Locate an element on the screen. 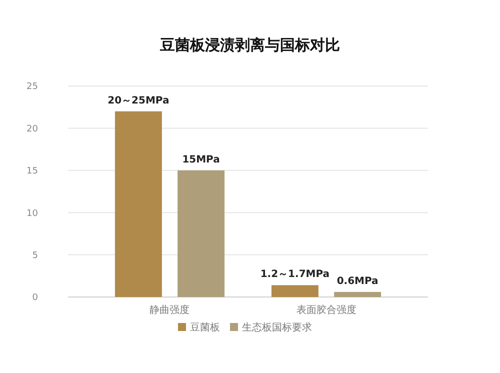 This screenshot has width=500, height=373. legend-label: 豆菌板 is located at coordinates (205, 328).